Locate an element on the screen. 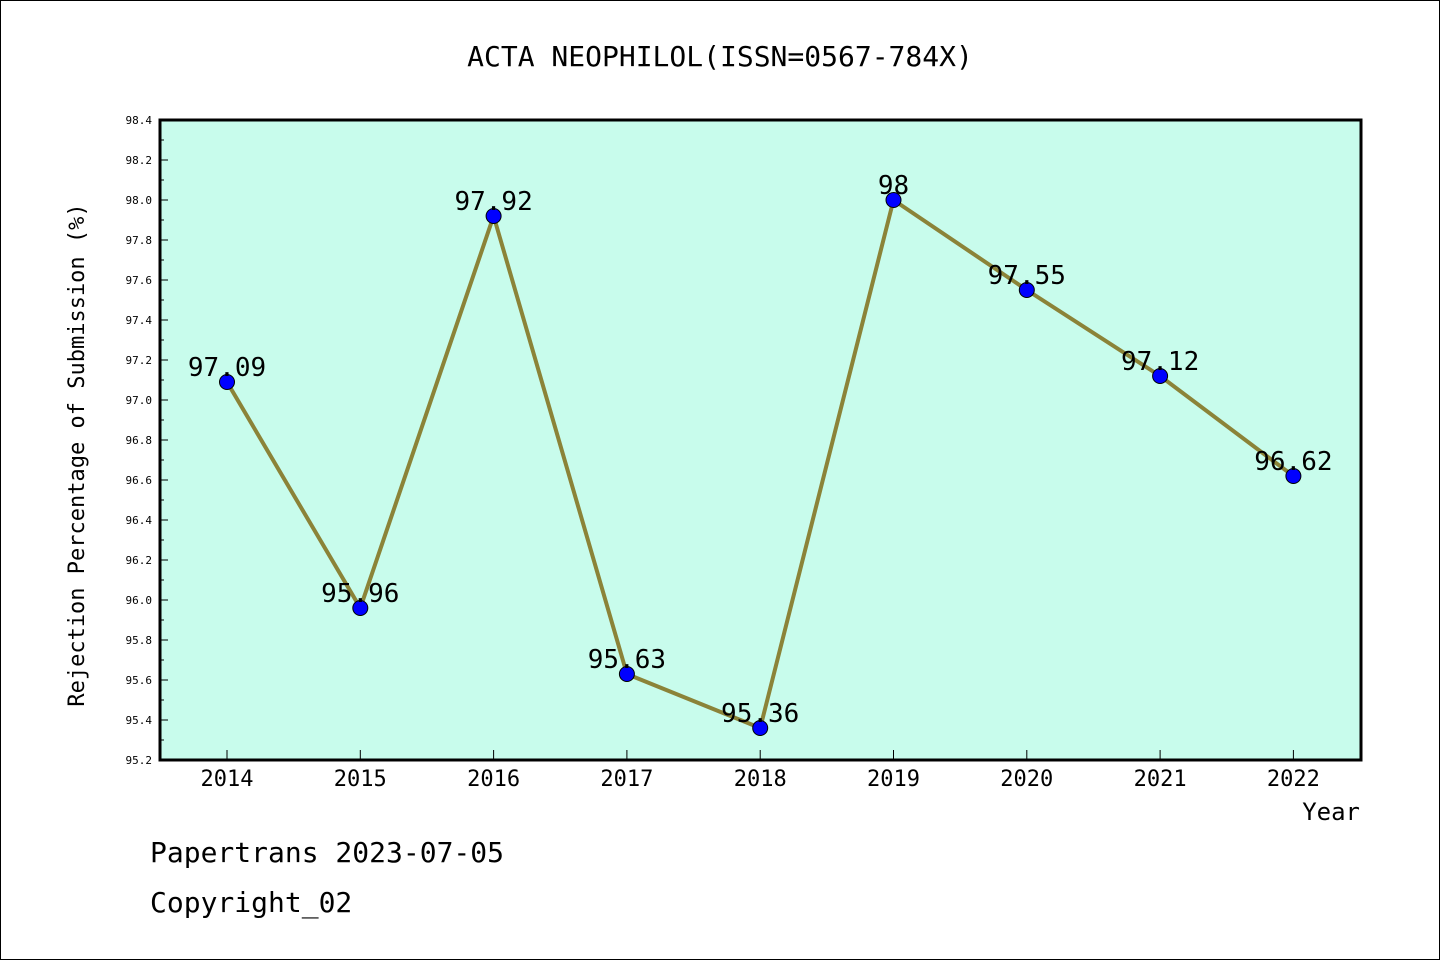 Image resolution: width=1440 pixels, height=960 pixels. data-label: 96.62 is located at coordinates (1293, 462).